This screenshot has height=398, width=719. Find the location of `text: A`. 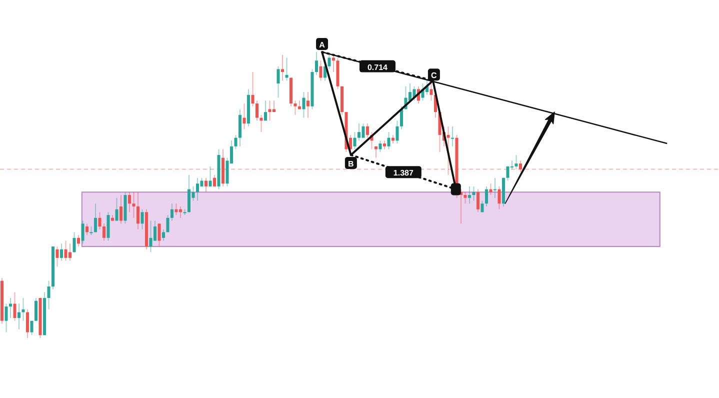

text: A is located at coordinates (322, 45).